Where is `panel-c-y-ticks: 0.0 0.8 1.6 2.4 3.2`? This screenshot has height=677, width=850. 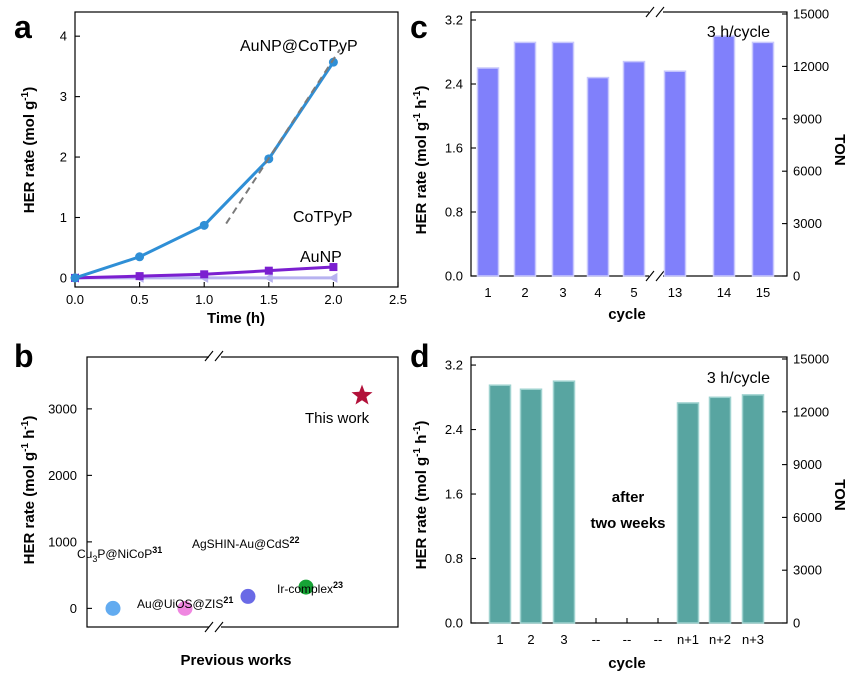 panel-c-y-ticks: 0.0 0.8 1.6 2.4 3.2 is located at coordinates (460, 148).